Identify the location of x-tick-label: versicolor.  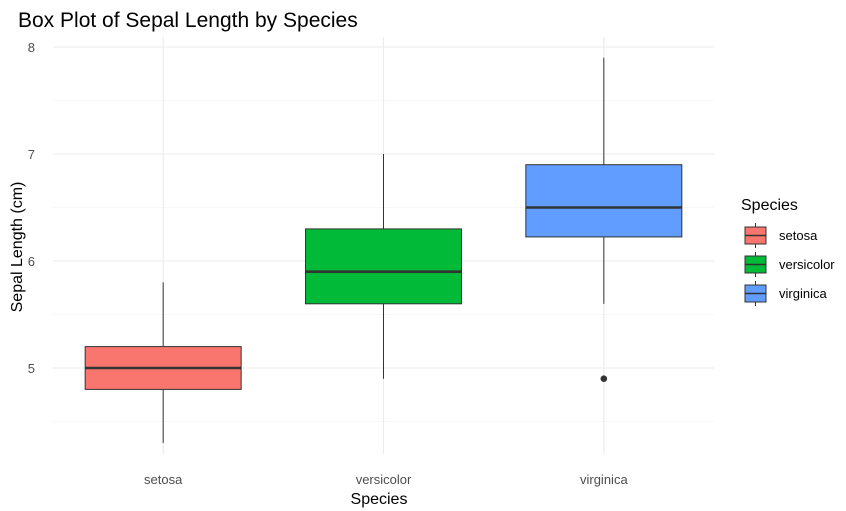
(384, 479).